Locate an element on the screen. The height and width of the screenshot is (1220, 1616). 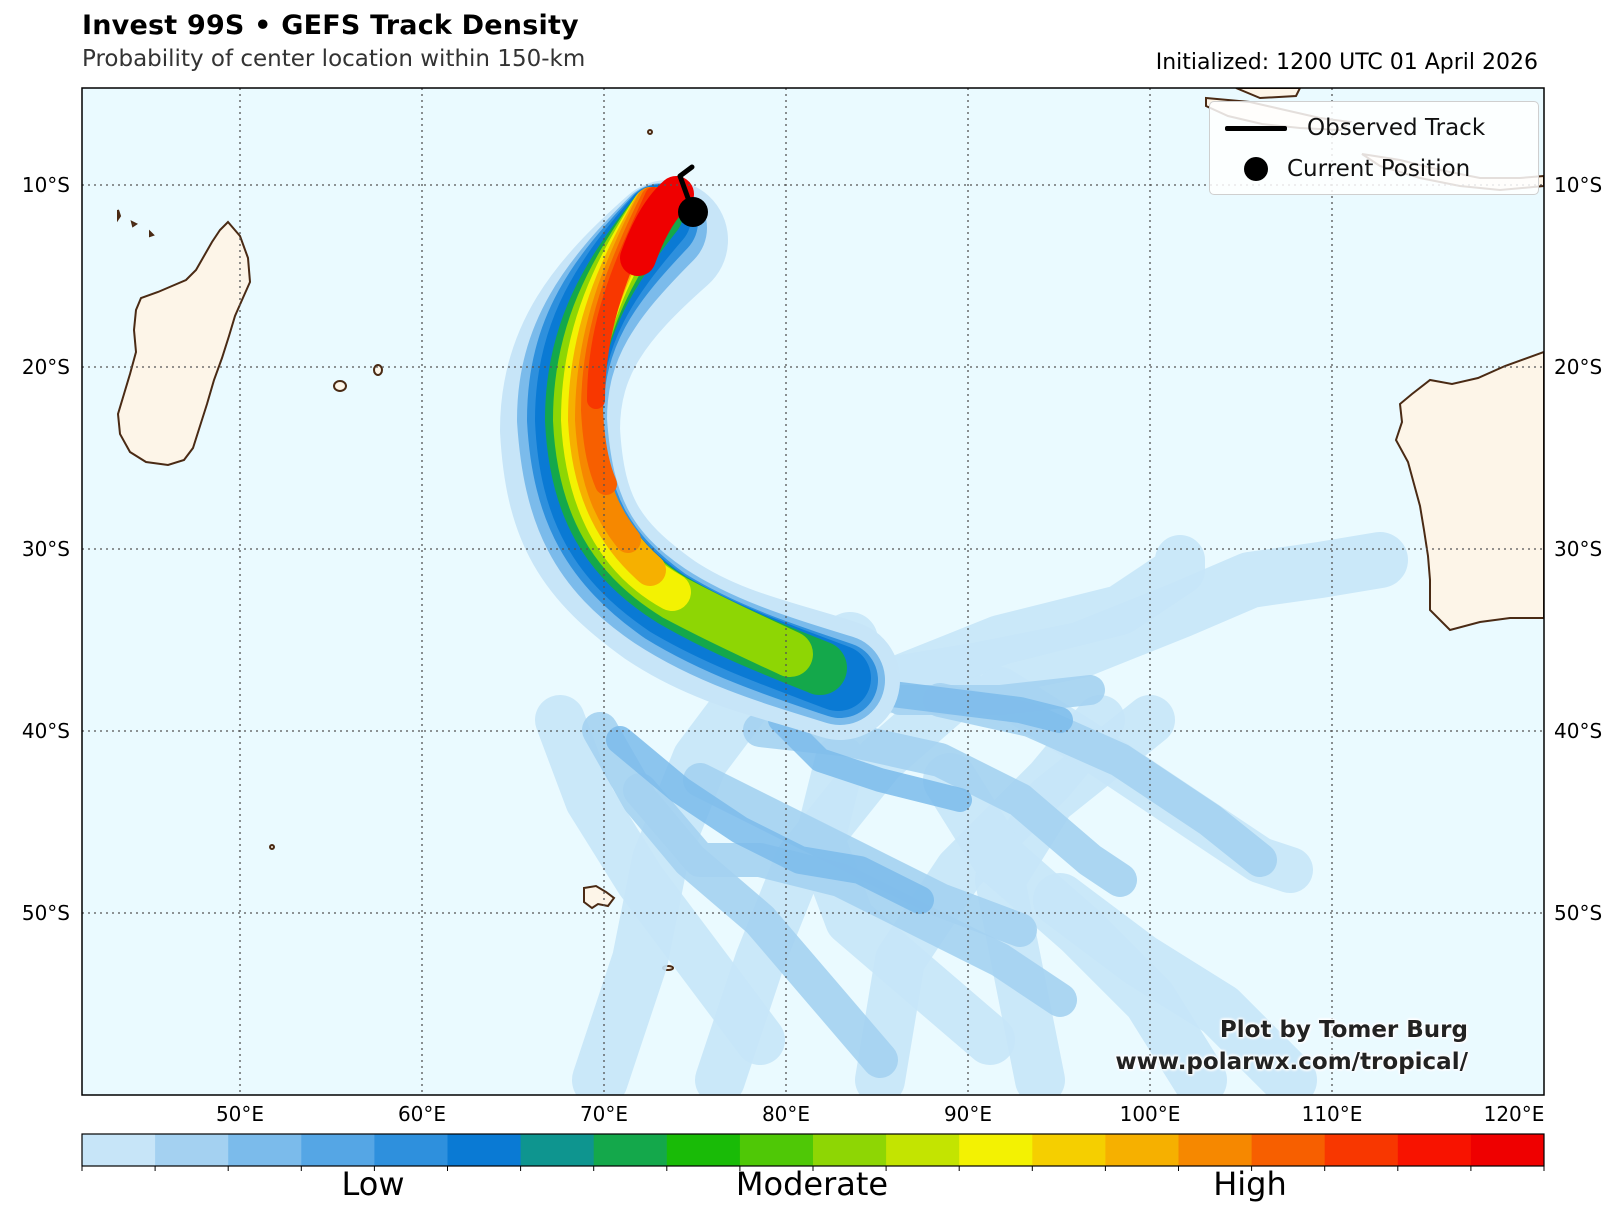
crozet-islands is located at coordinates (272, 847).